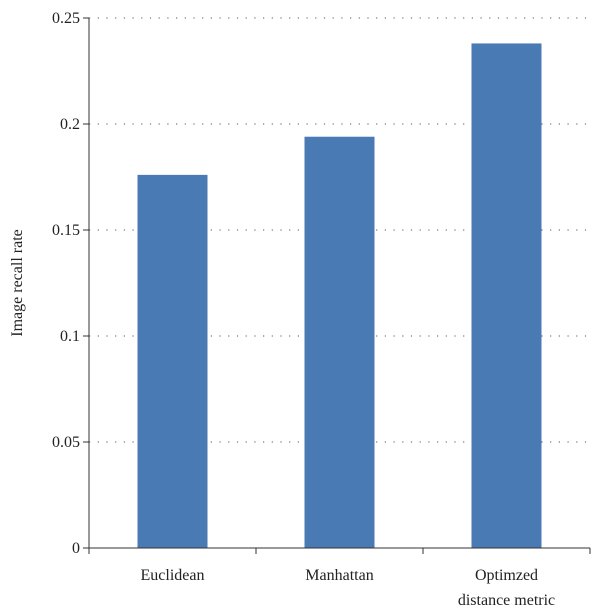  I want to click on y-axis-ticks: 0 0.05 0.1 0.15 0.2 0.25, so click(70, 283).